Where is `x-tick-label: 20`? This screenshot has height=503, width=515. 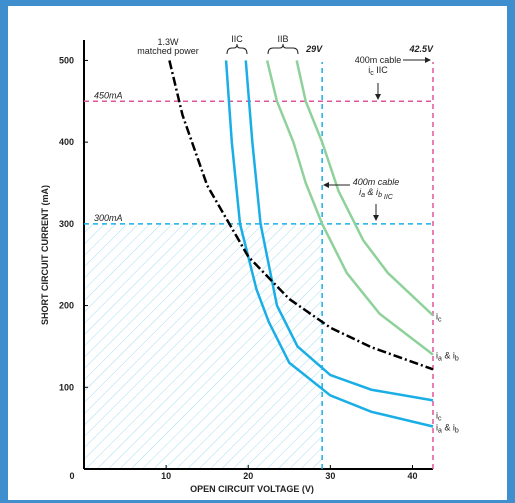
x-tick-label: 20 is located at coordinates (248, 476).